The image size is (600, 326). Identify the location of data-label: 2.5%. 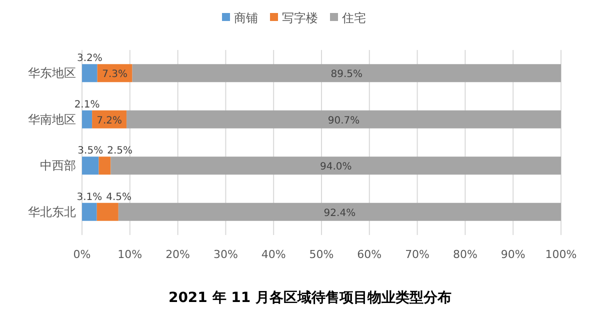
(119, 151).